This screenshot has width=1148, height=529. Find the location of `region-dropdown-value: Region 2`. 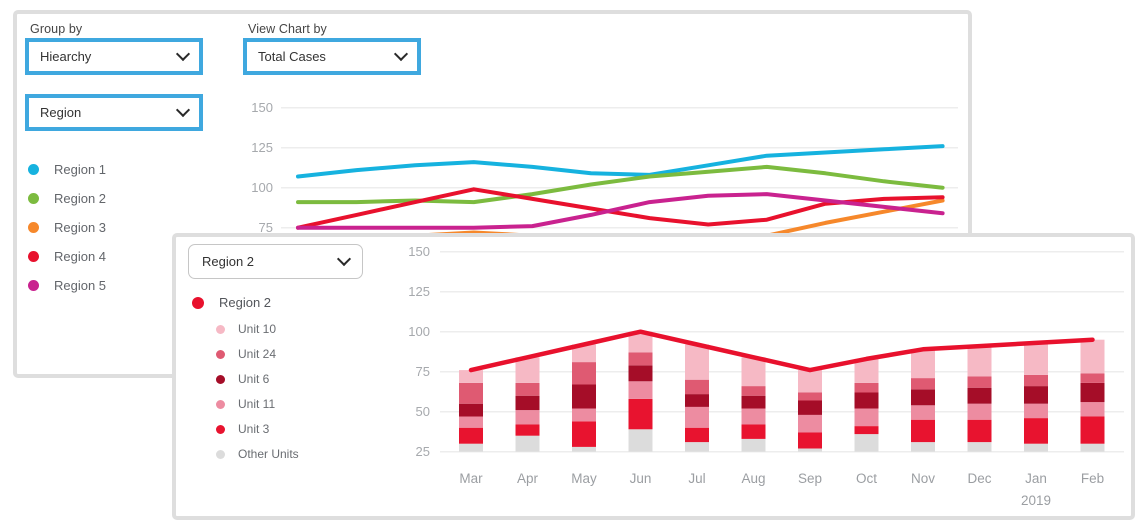

region-dropdown-value: Region 2 is located at coordinates (228, 261).